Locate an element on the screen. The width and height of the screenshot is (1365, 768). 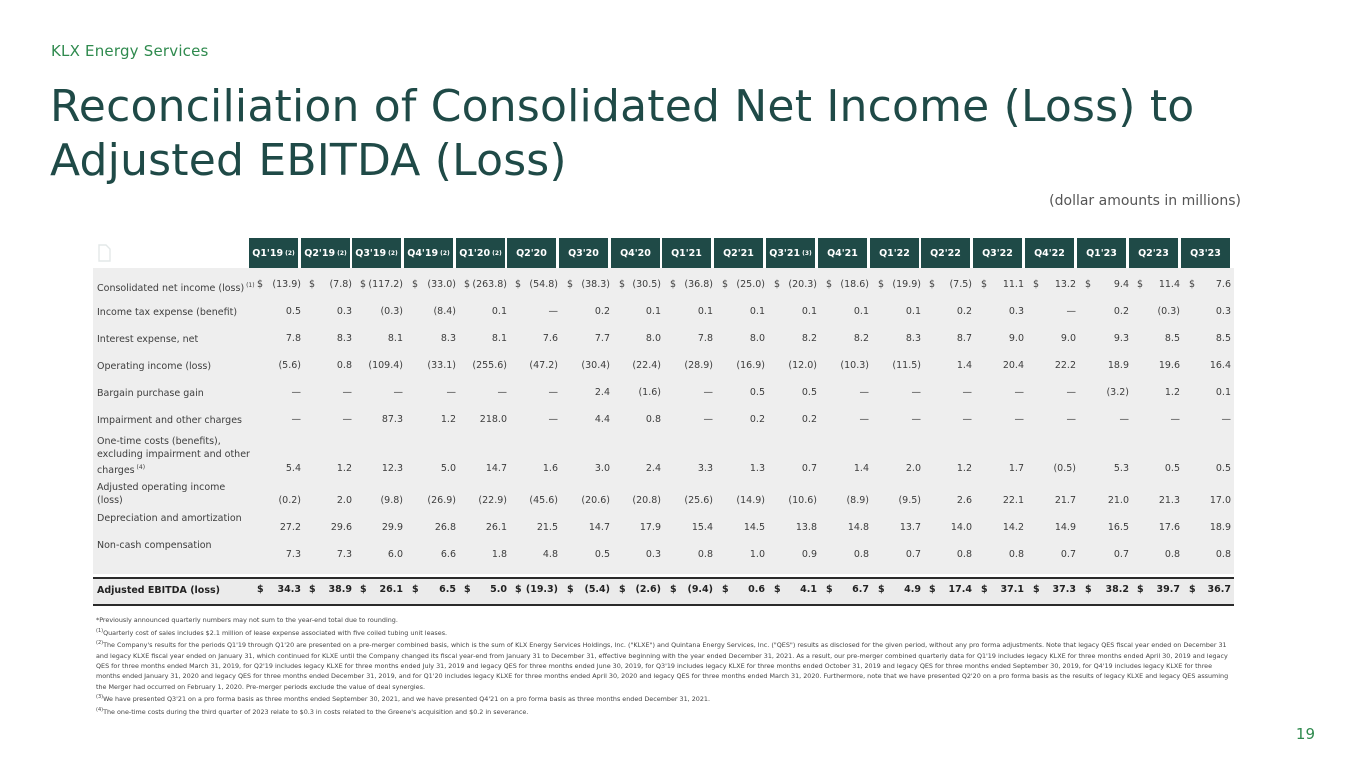
table-cell: 21.3 is located at coordinates (1169, 500).